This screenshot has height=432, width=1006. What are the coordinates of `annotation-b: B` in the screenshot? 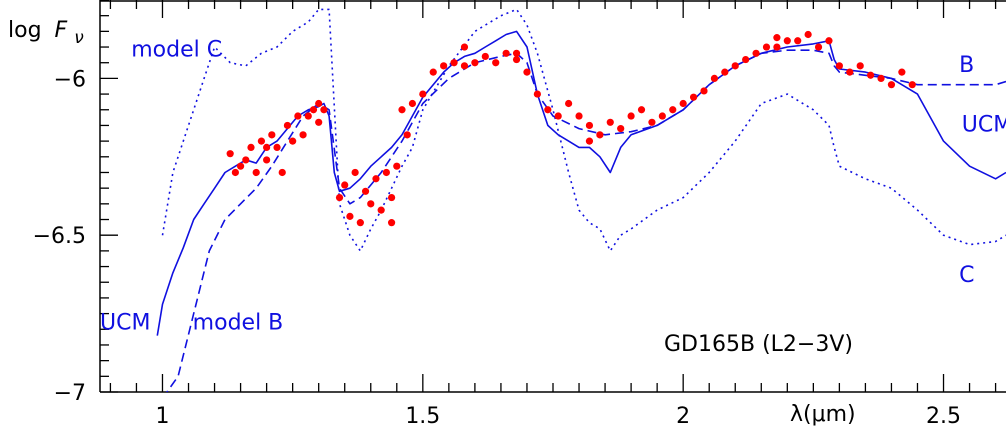 It's located at (966, 65).